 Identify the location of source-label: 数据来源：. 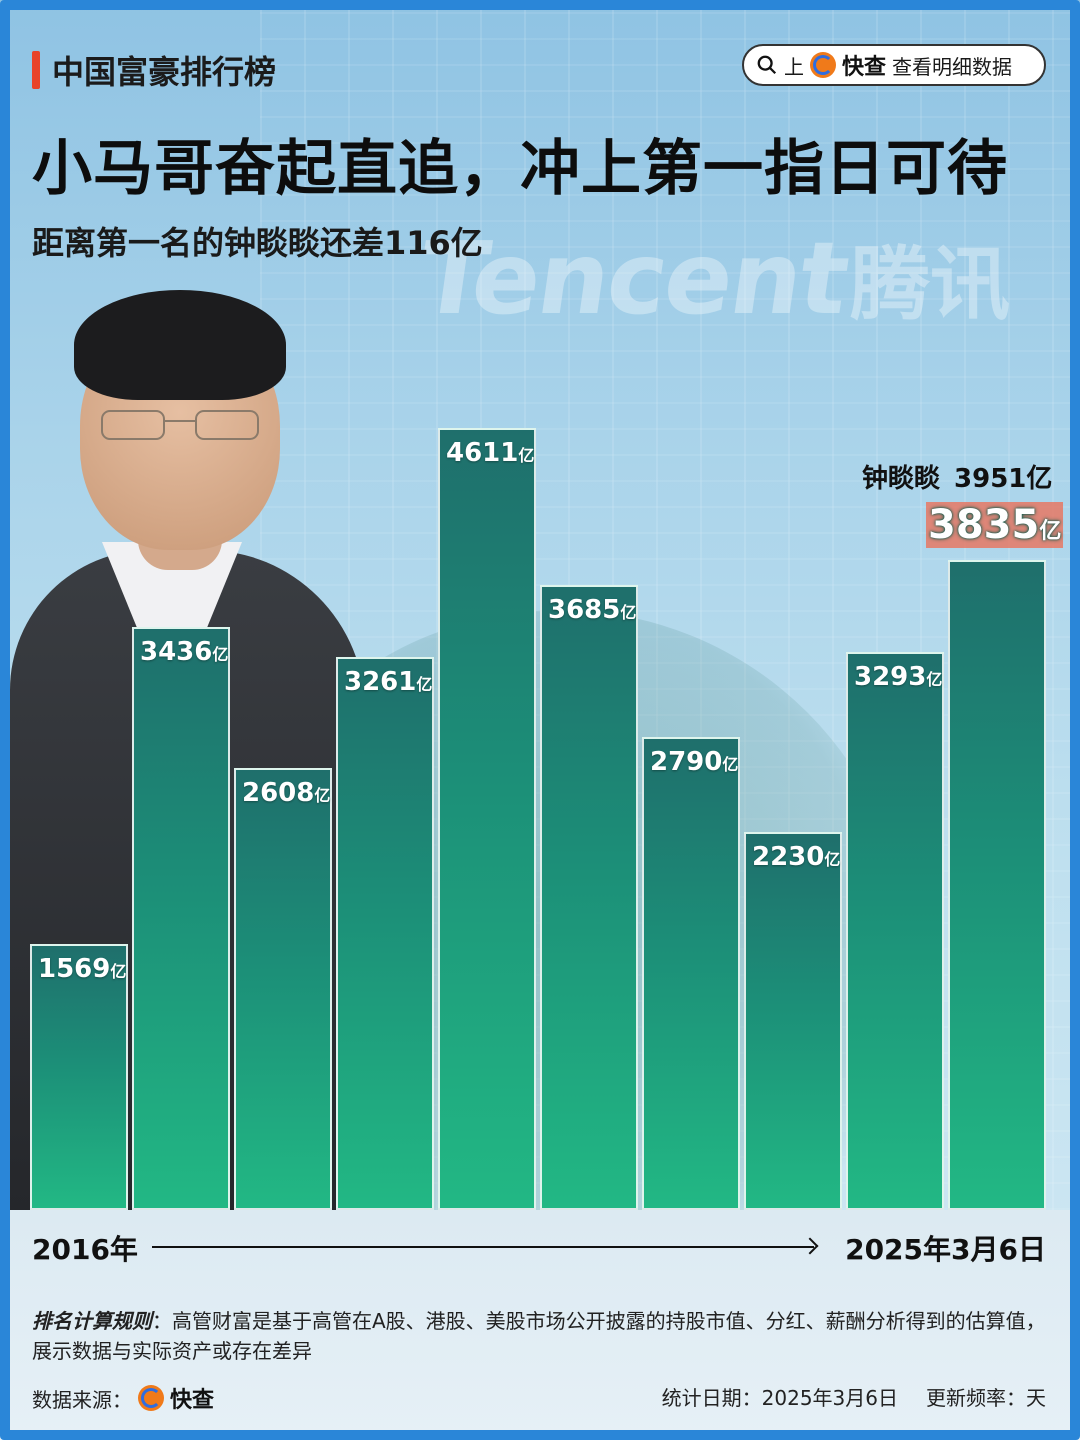
(82, 1399).